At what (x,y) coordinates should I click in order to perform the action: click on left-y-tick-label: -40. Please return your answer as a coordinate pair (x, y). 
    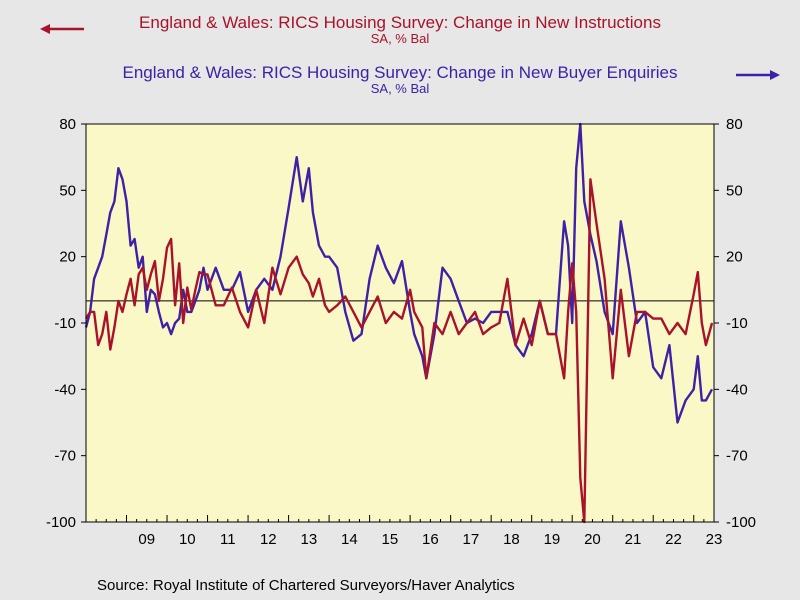
    Looking at the image, I should click on (65, 389).